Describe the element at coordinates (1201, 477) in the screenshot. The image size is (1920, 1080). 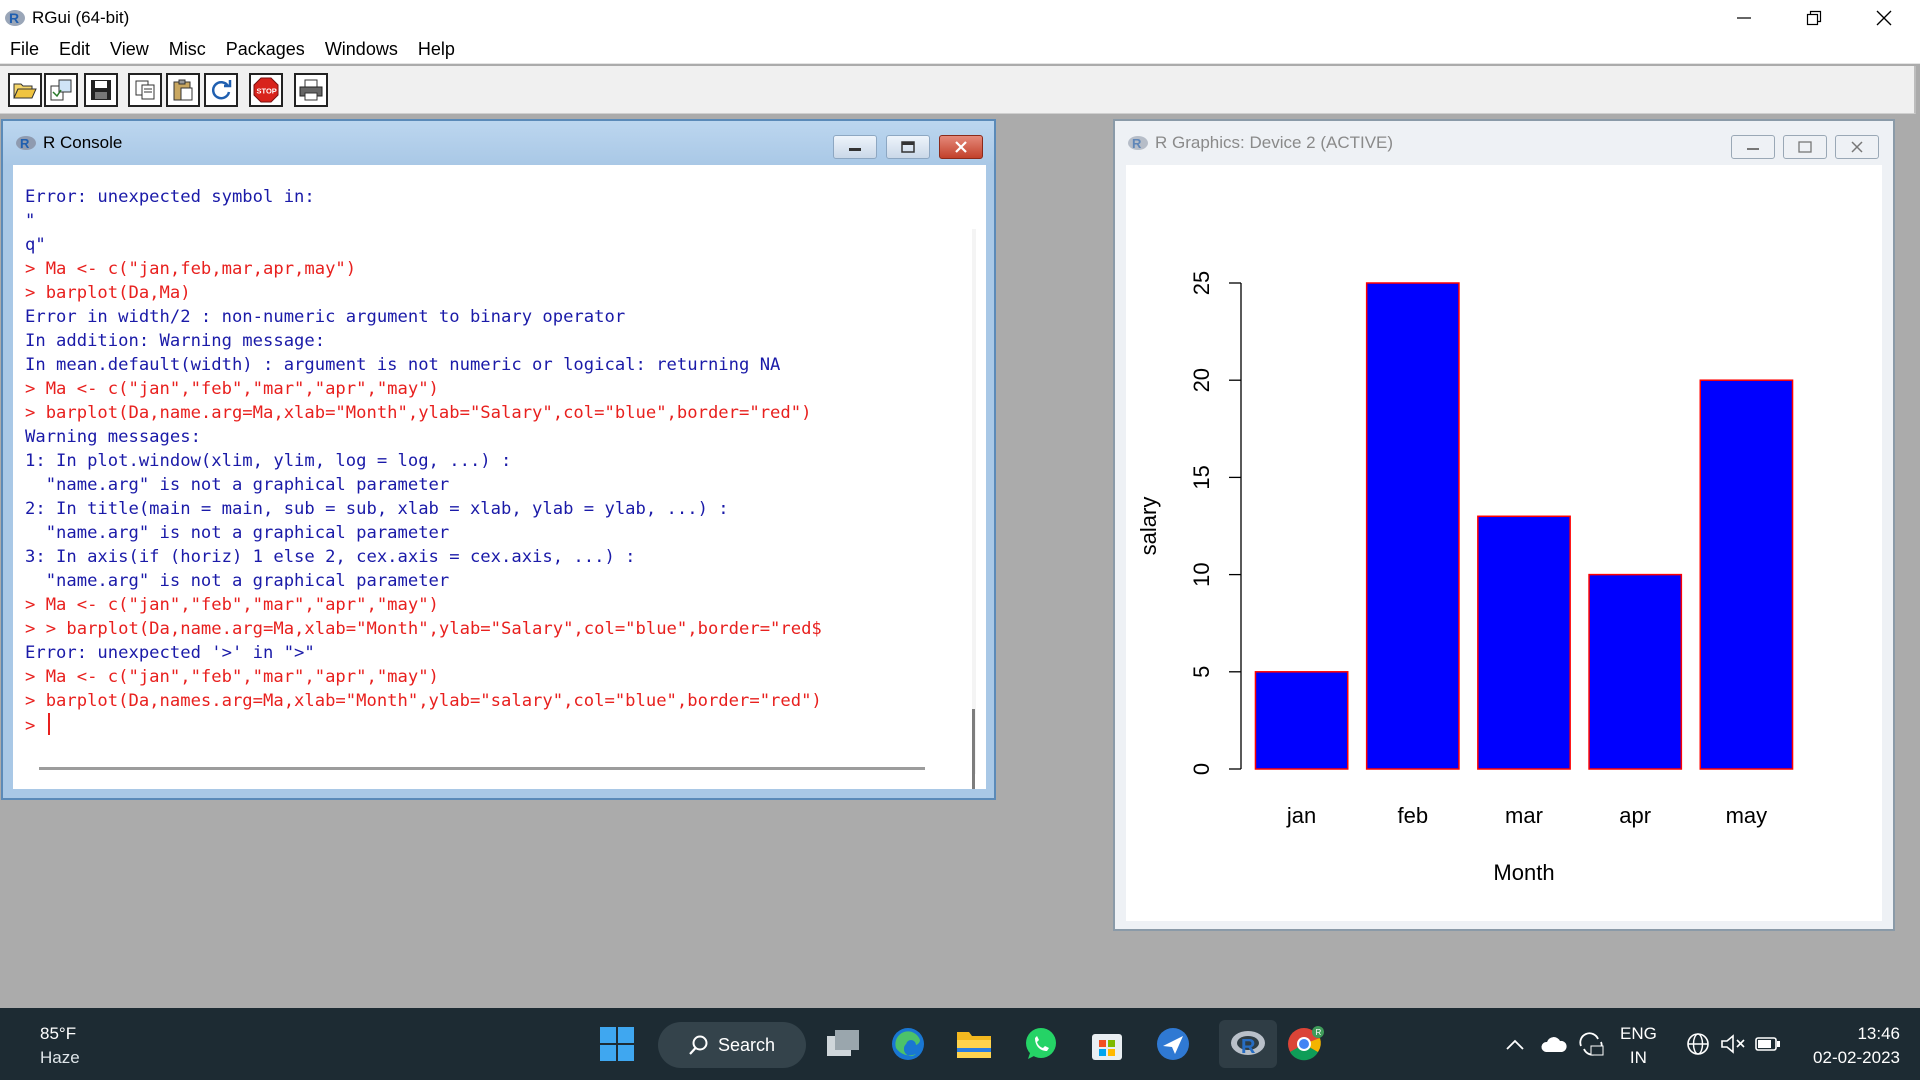
I see `y-tick-label: 15` at that location.